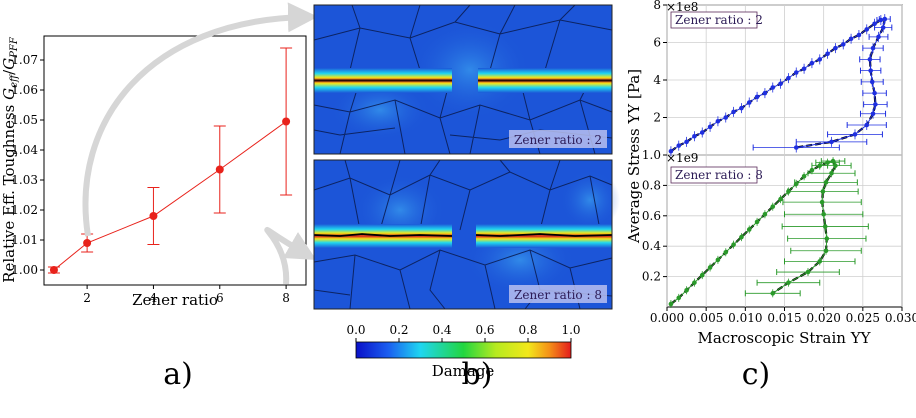  What do you see at coordinates (756, 374) in the screenshot?
I see `panel-label-c: c)` at bounding box center [756, 374].